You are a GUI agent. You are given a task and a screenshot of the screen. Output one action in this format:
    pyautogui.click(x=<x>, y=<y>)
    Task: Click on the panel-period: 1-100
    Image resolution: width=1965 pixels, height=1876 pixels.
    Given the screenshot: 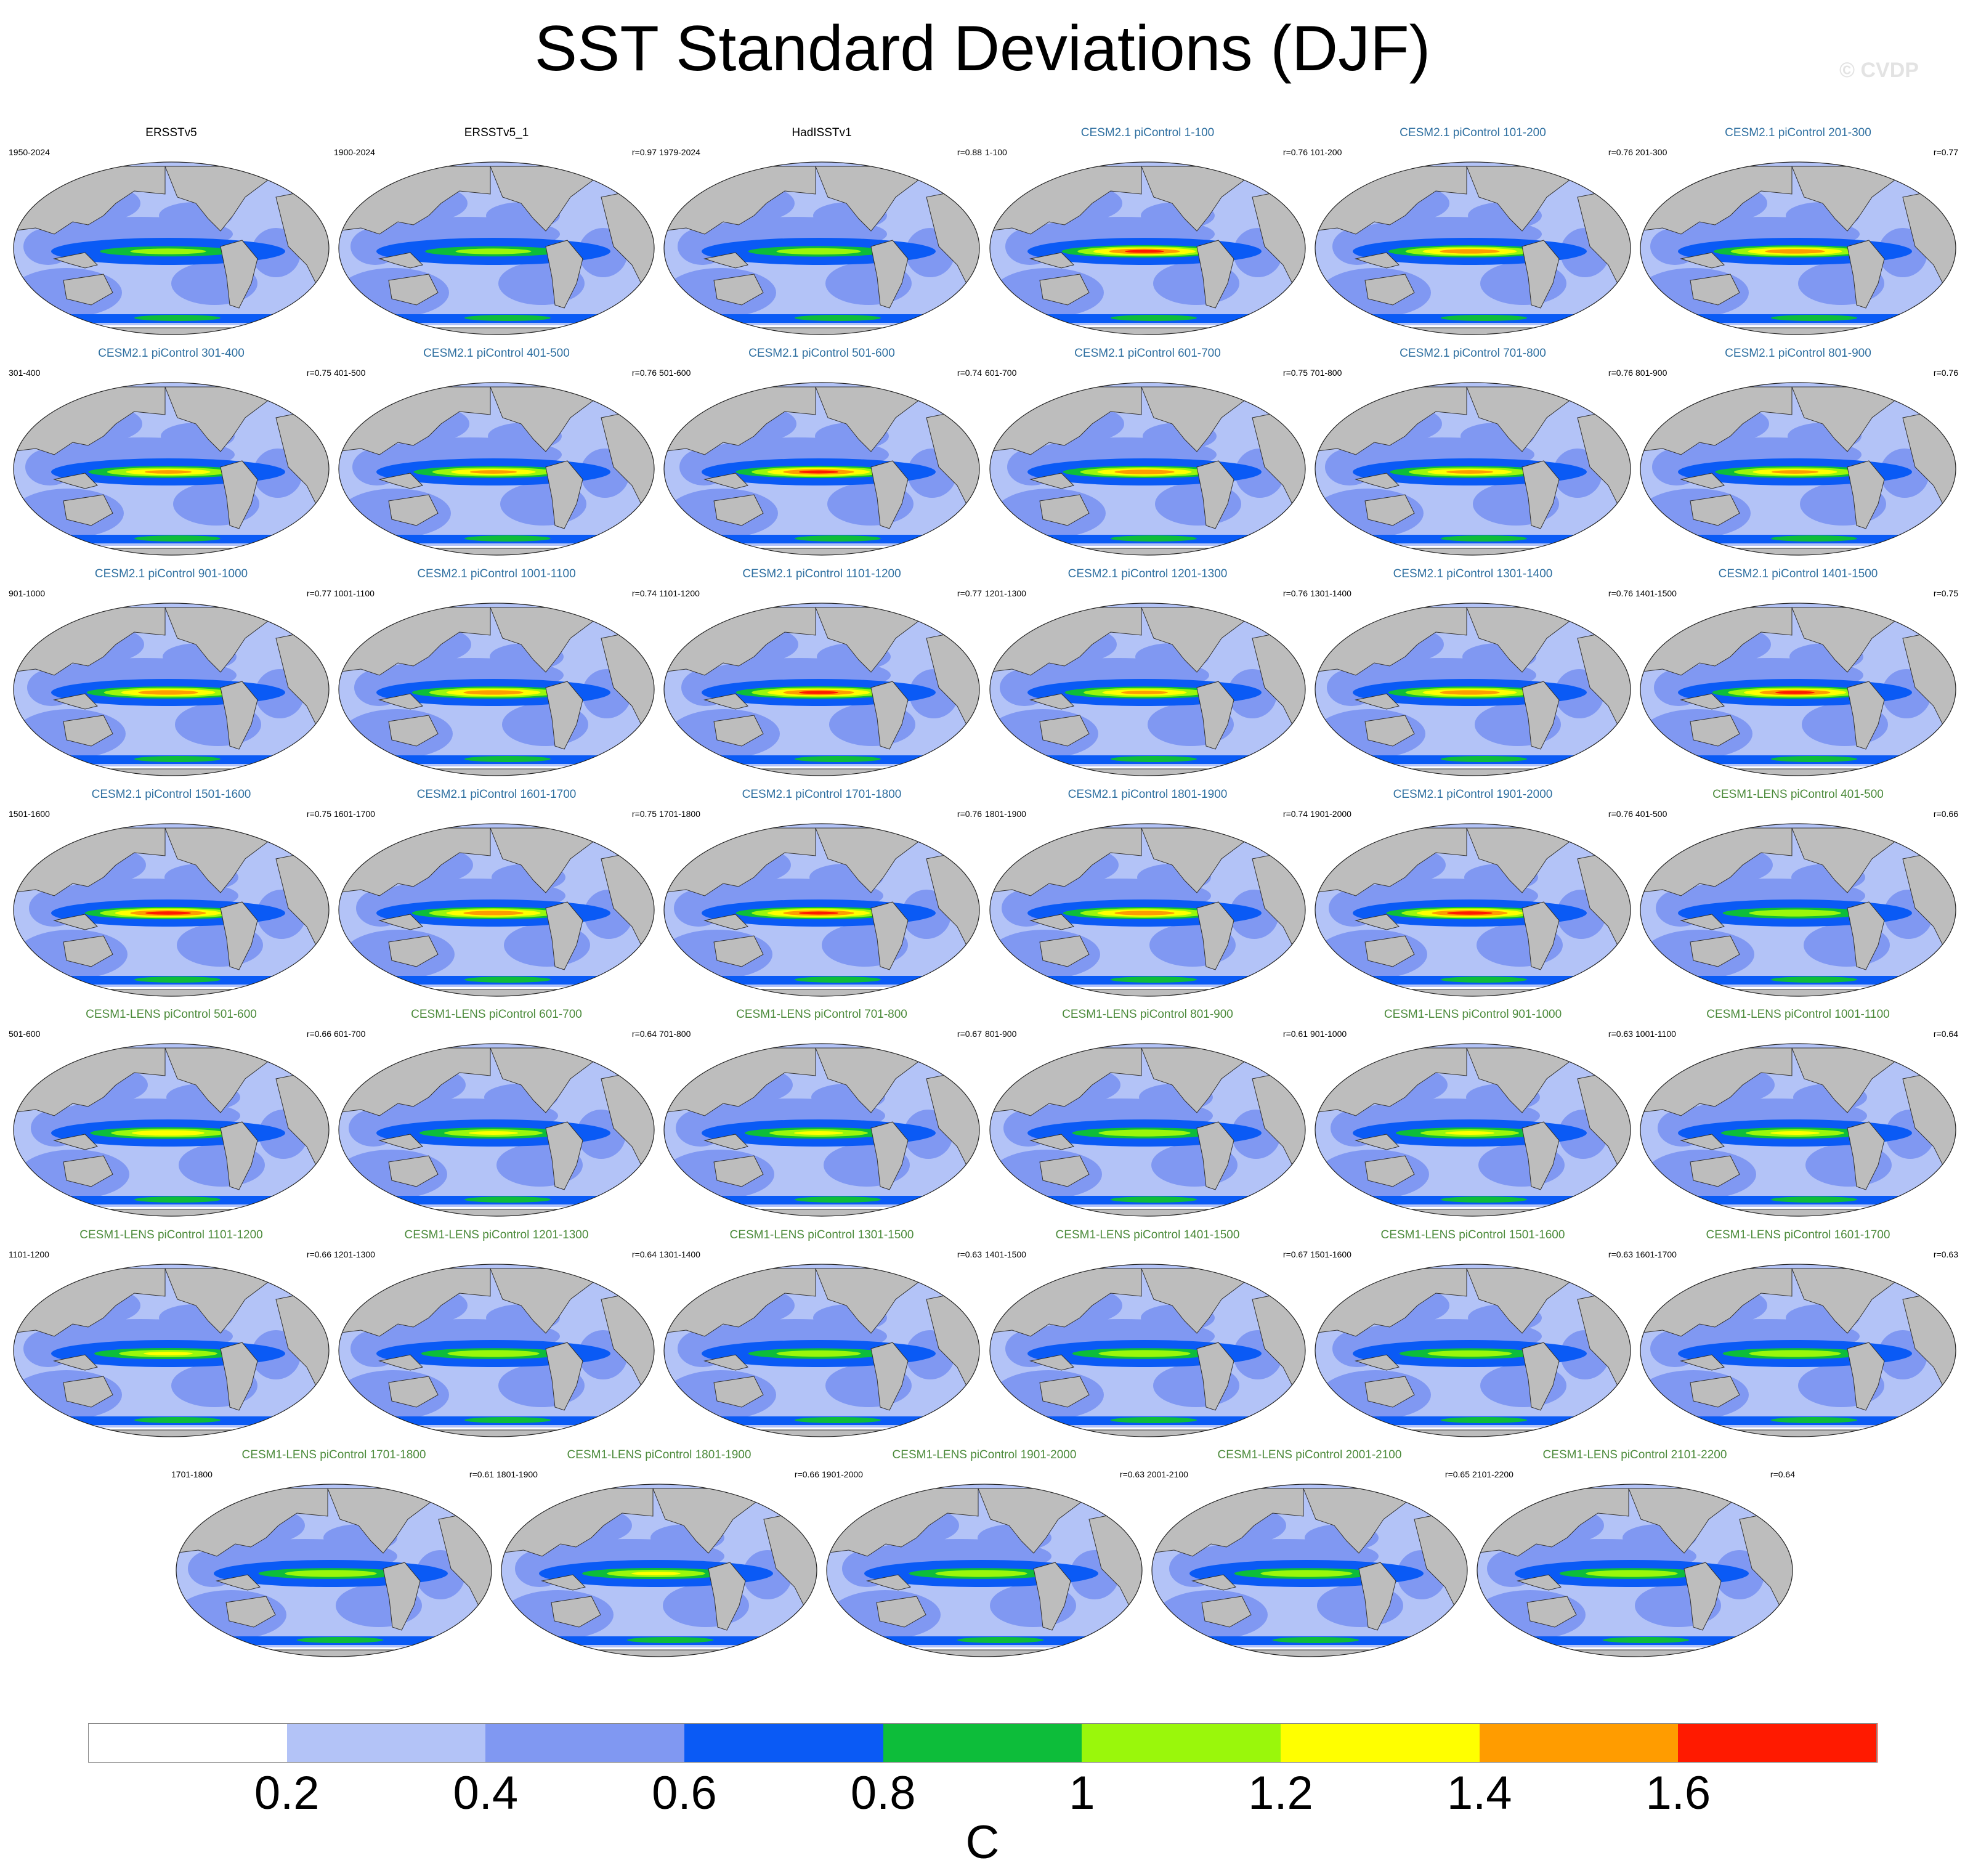 What is the action you would take?
    pyautogui.click(x=996, y=152)
    